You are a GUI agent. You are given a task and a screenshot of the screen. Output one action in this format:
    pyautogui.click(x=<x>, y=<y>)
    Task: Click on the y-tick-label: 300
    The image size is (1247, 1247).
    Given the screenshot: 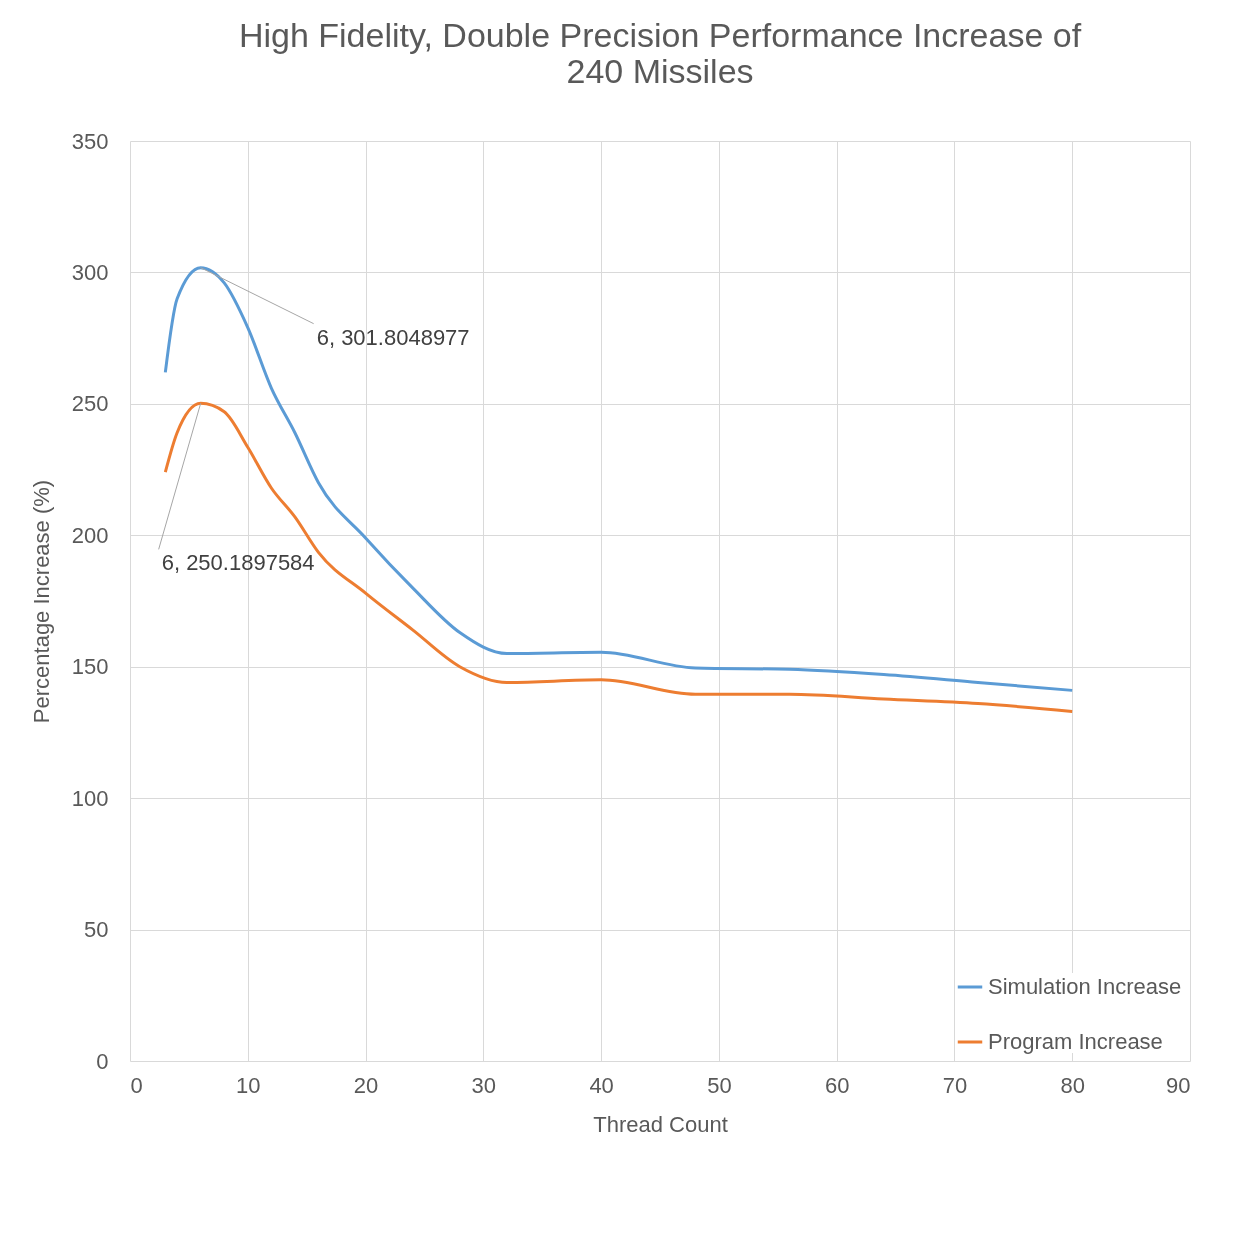 What is the action you would take?
    pyautogui.click(x=90, y=272)
    